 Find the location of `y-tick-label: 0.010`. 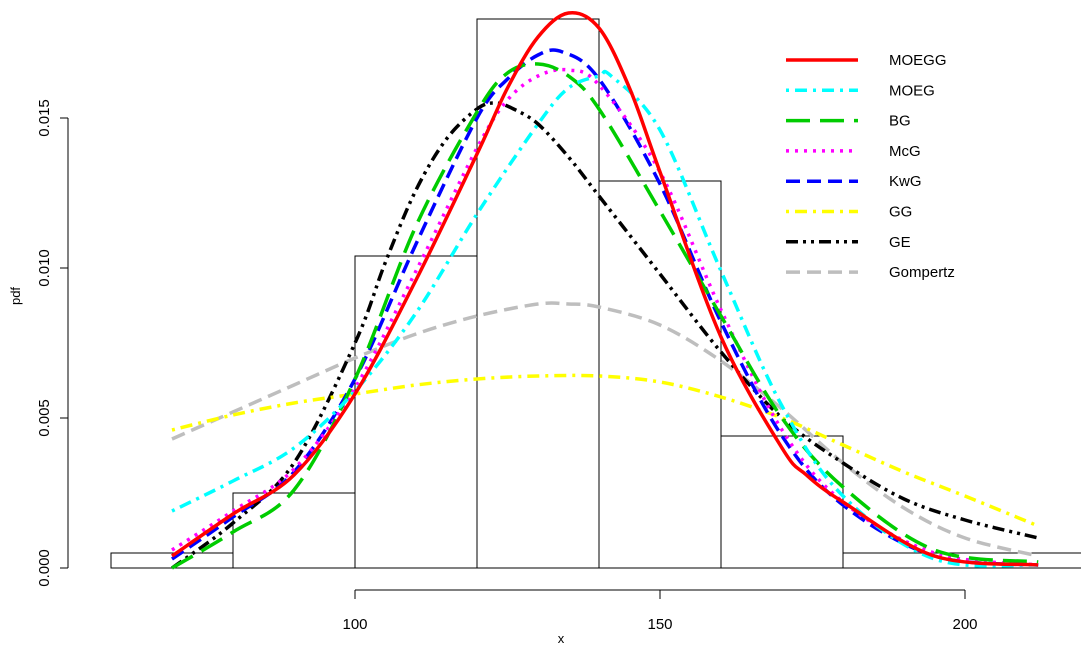

y-tick-label: 0.010 is located at coordinates (44, 268).